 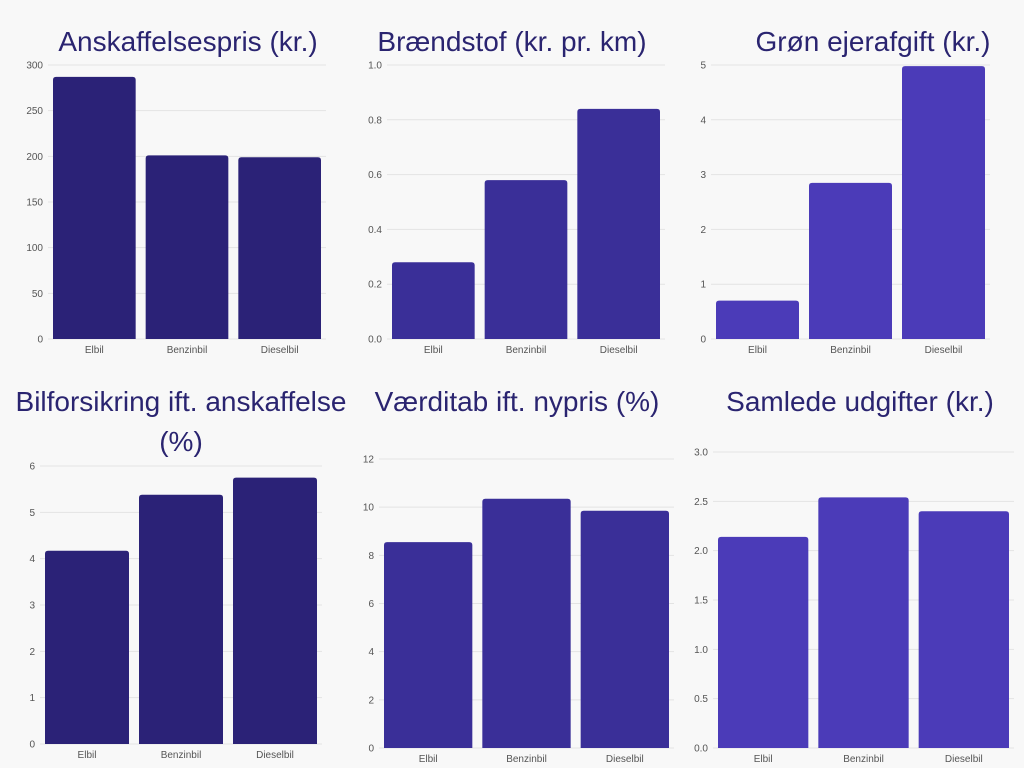 What do you see at coordinates (371, 556) in the screenshot?
I see `y-tick-label: 8` at bounding box center [371, 556].